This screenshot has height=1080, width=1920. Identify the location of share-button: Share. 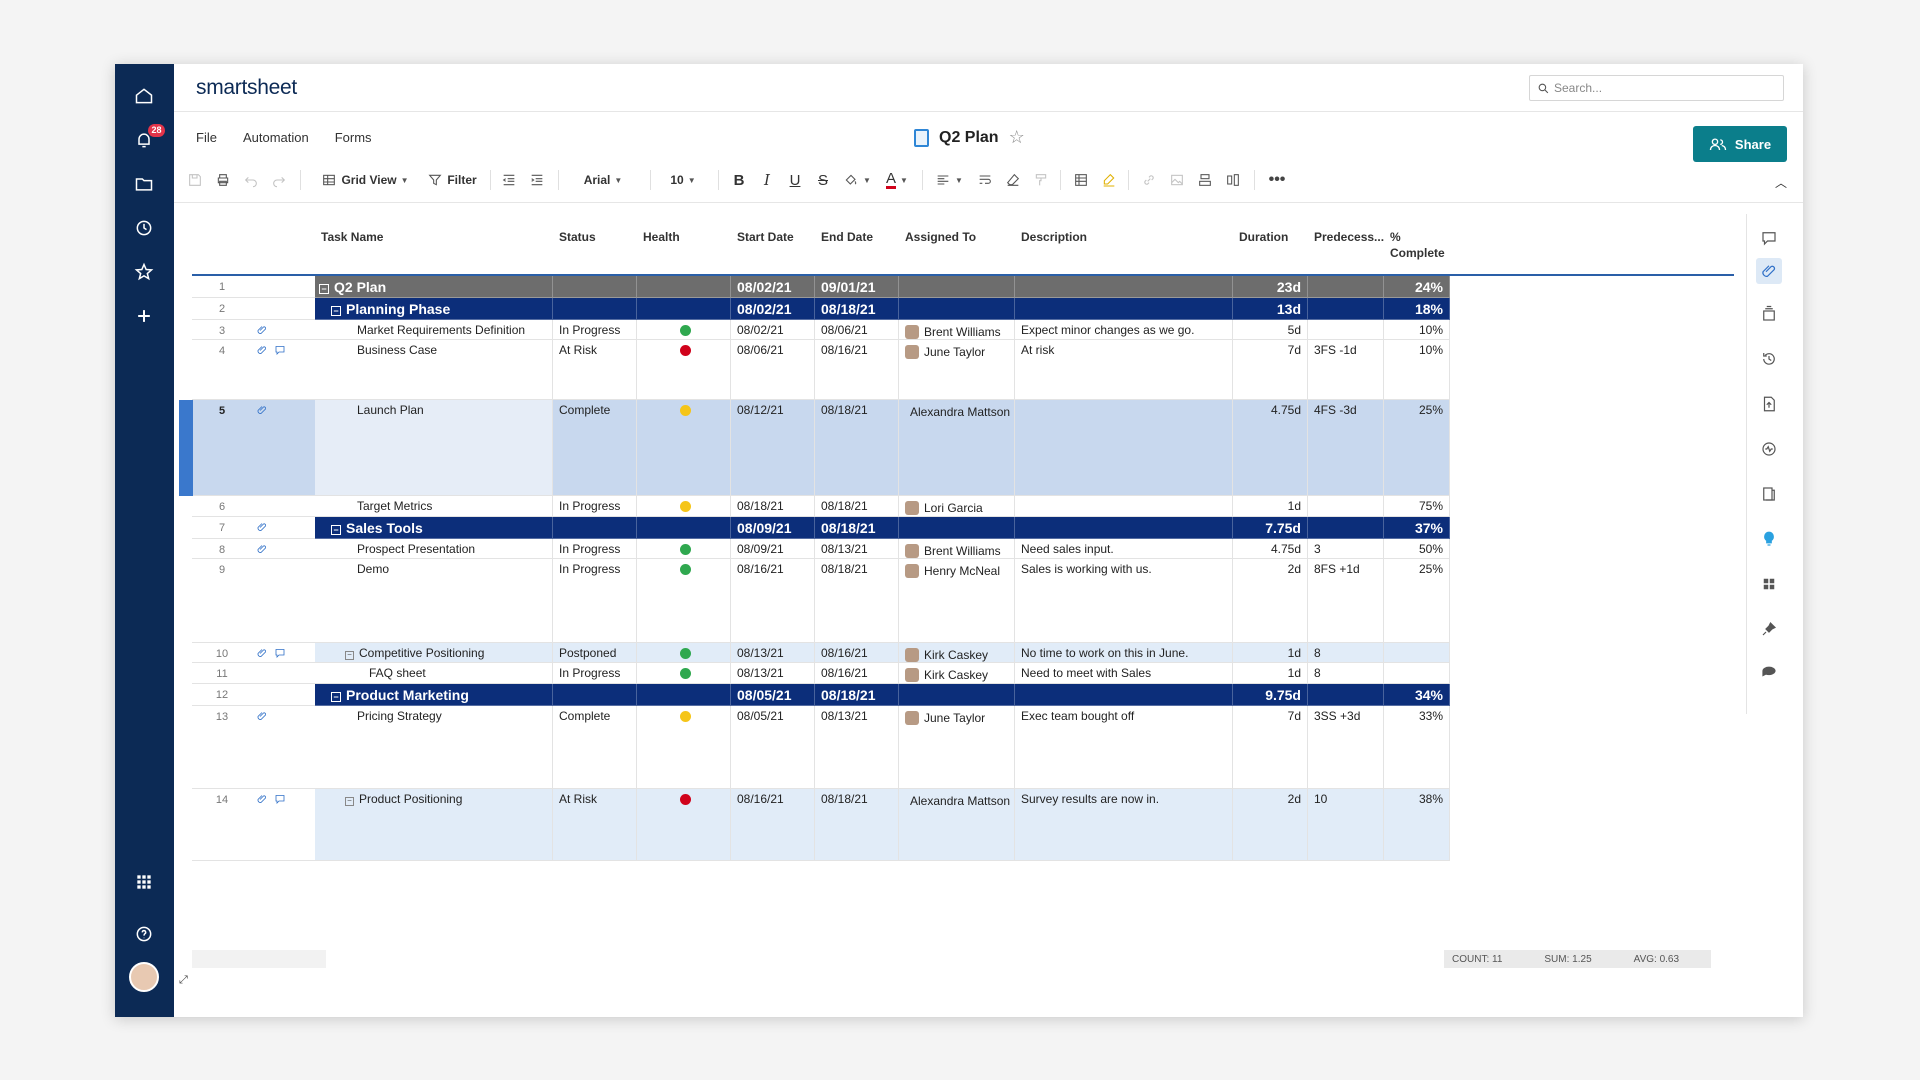
(1740, 144).